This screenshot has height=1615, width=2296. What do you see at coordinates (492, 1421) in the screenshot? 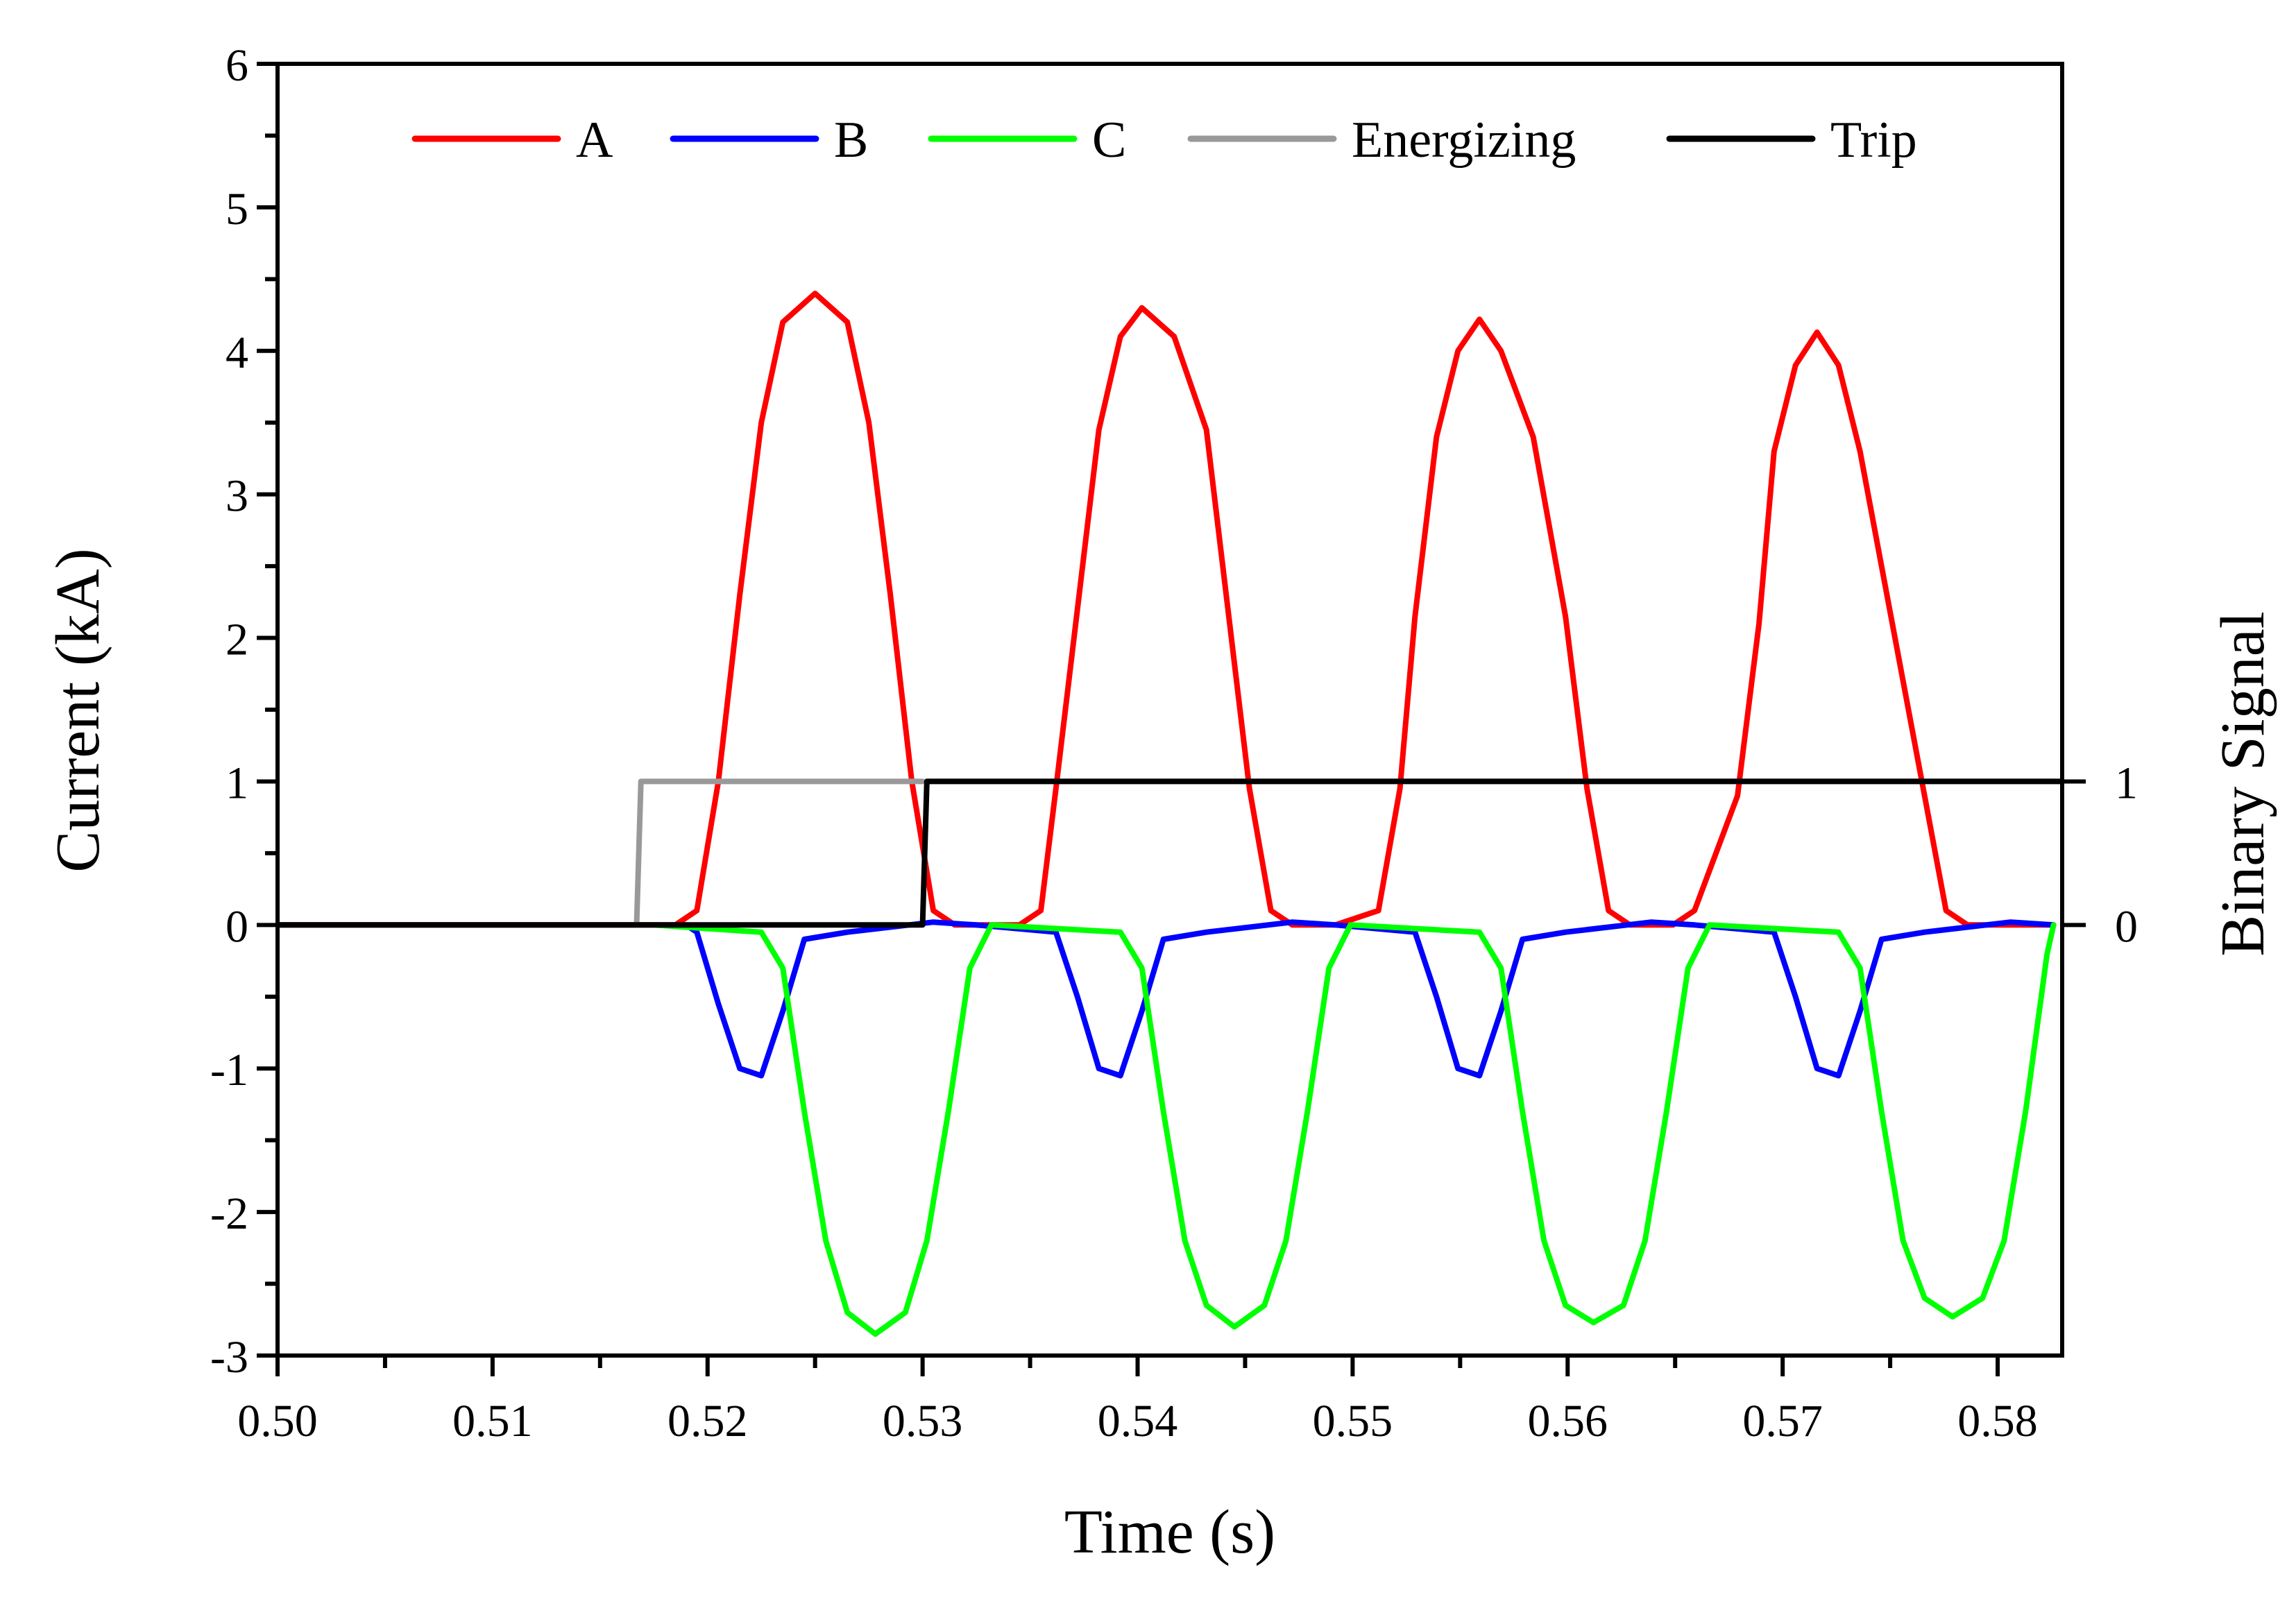
I see `x-tick-label: 0.51` at bounding box center [492, 1421].